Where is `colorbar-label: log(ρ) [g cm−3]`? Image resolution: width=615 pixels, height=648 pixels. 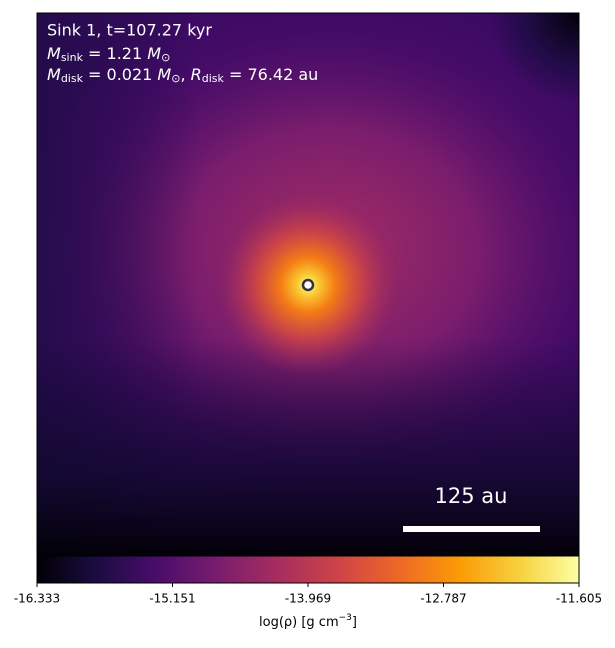 colorbar-label: log(ρ) [g cm−3] is located at coordinates (308, 621).